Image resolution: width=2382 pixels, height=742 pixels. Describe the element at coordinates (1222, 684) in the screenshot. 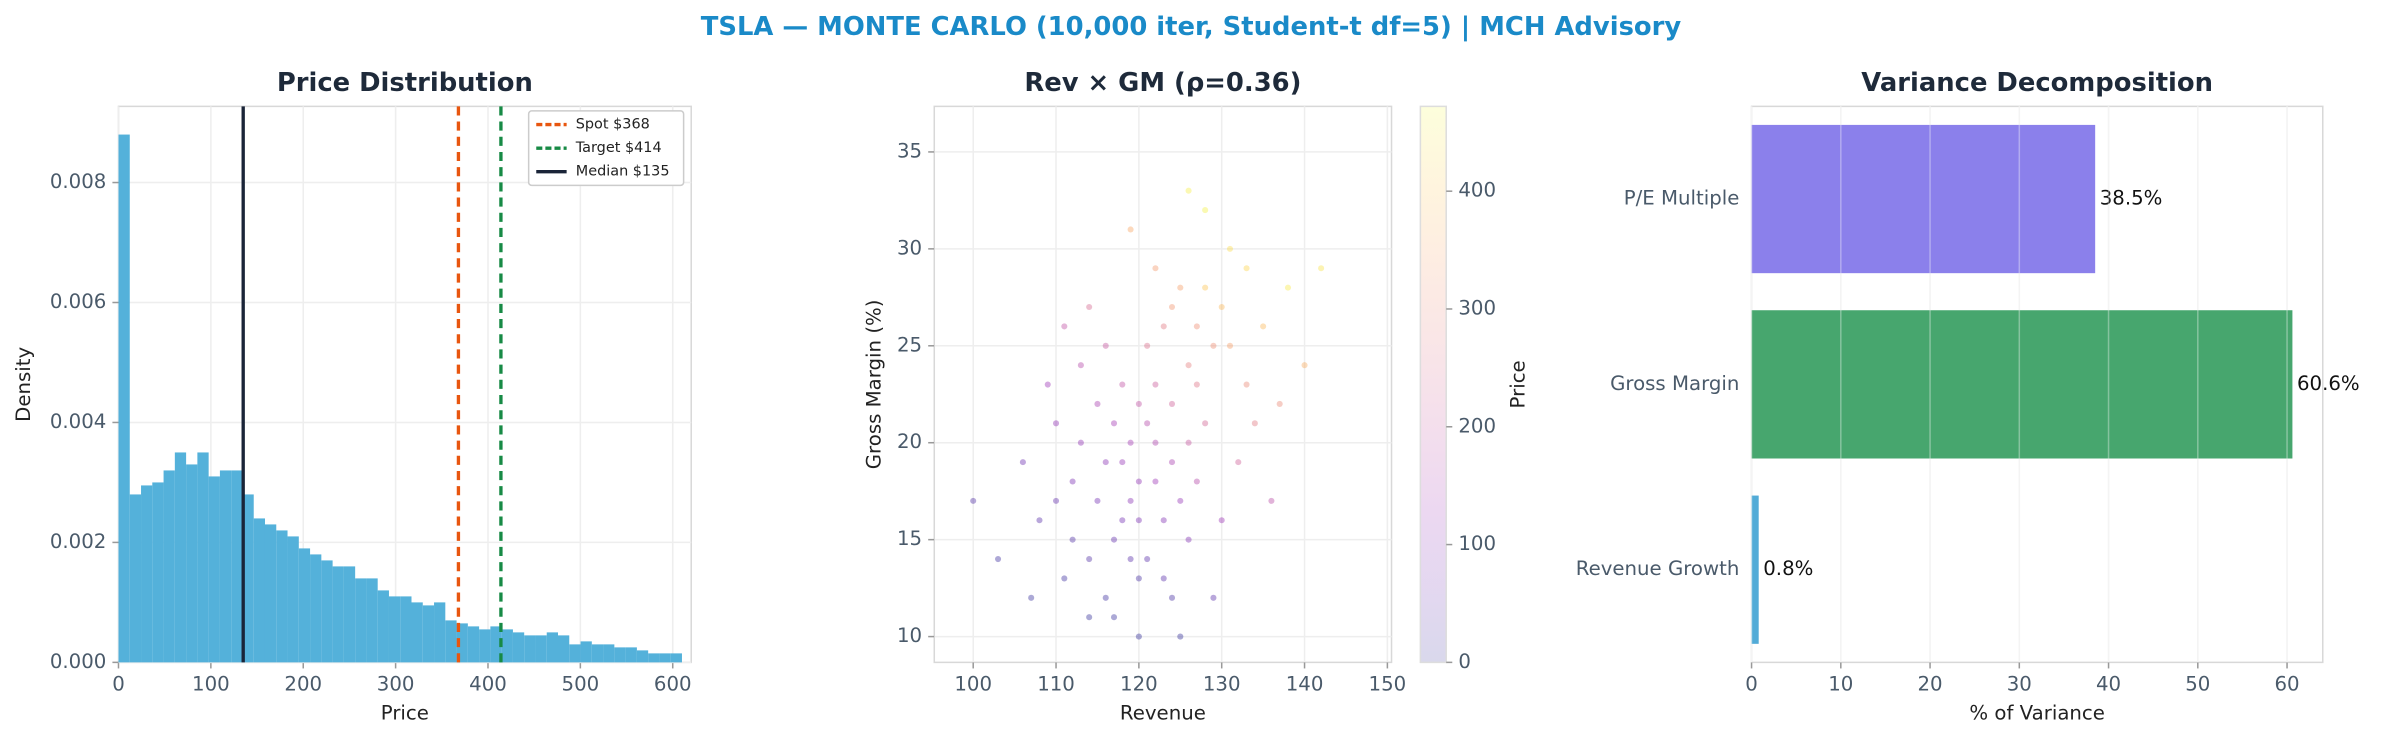

I see `x-tick-label: 130` at that location.